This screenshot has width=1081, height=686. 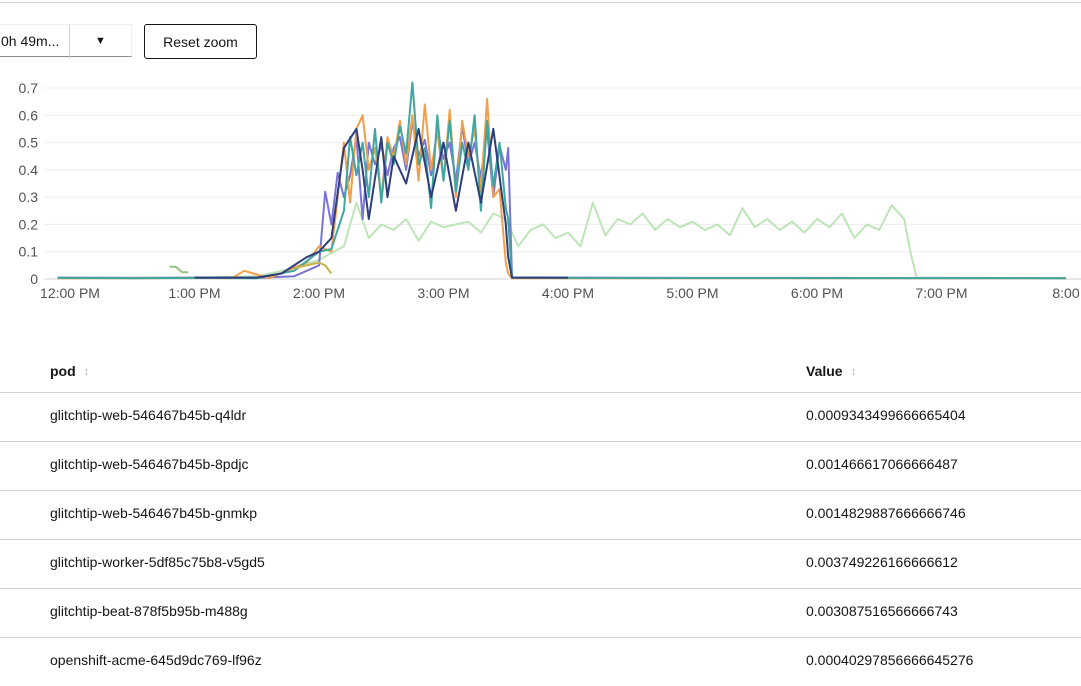 I want to click on column-header-pod: pod ↕, so click(x=70, y=371).